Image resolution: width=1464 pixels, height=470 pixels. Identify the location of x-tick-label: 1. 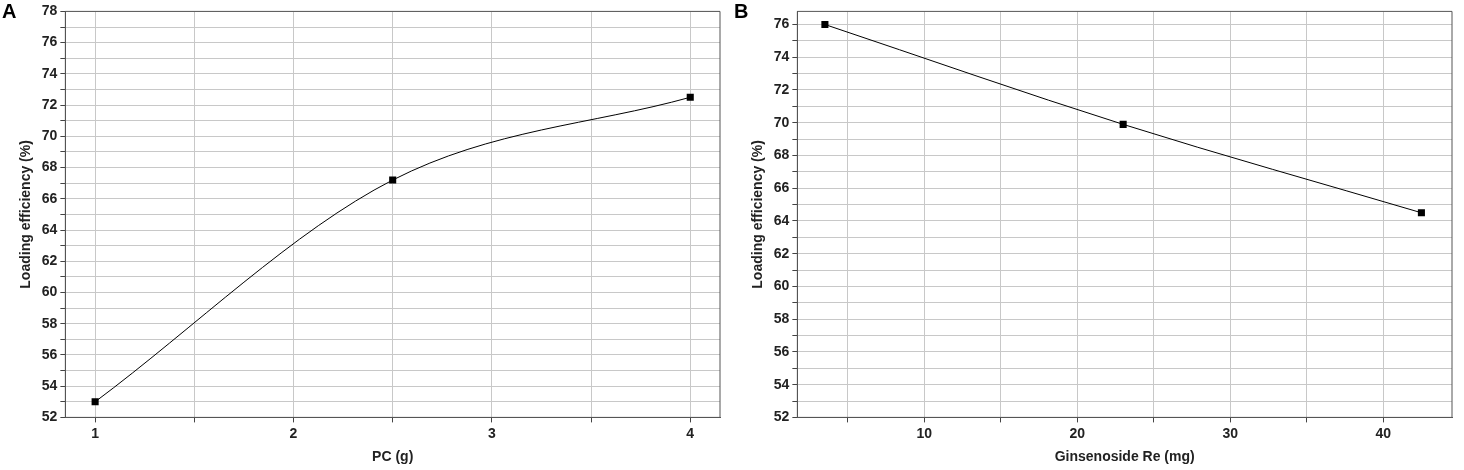
(95, 432).